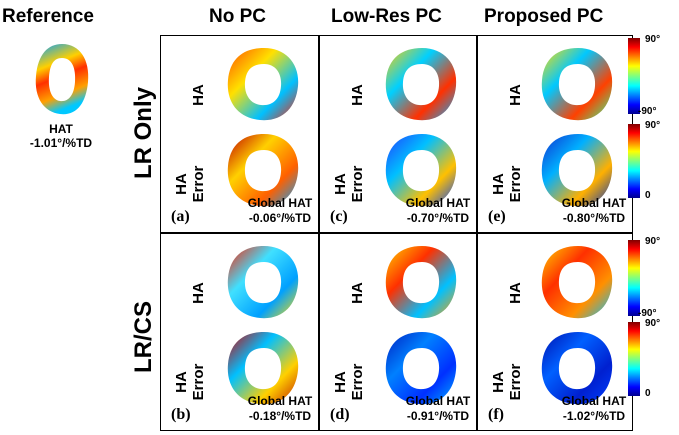  Describe the element at coordinates (594, 416) in the screenshot. I see `global-hat-value: -1.02°/%TD` at that location.